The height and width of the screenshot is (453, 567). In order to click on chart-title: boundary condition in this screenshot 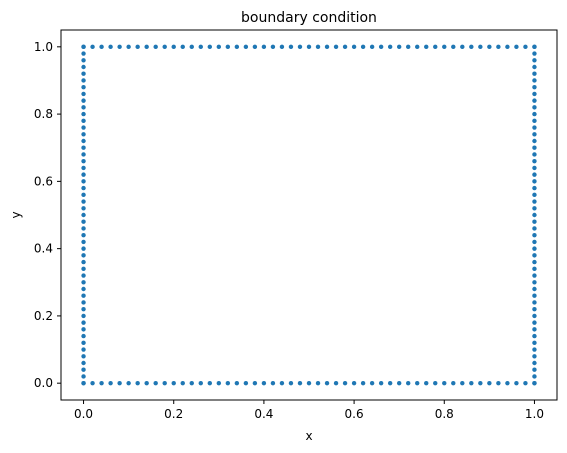, I will do `click(309, 18)`.